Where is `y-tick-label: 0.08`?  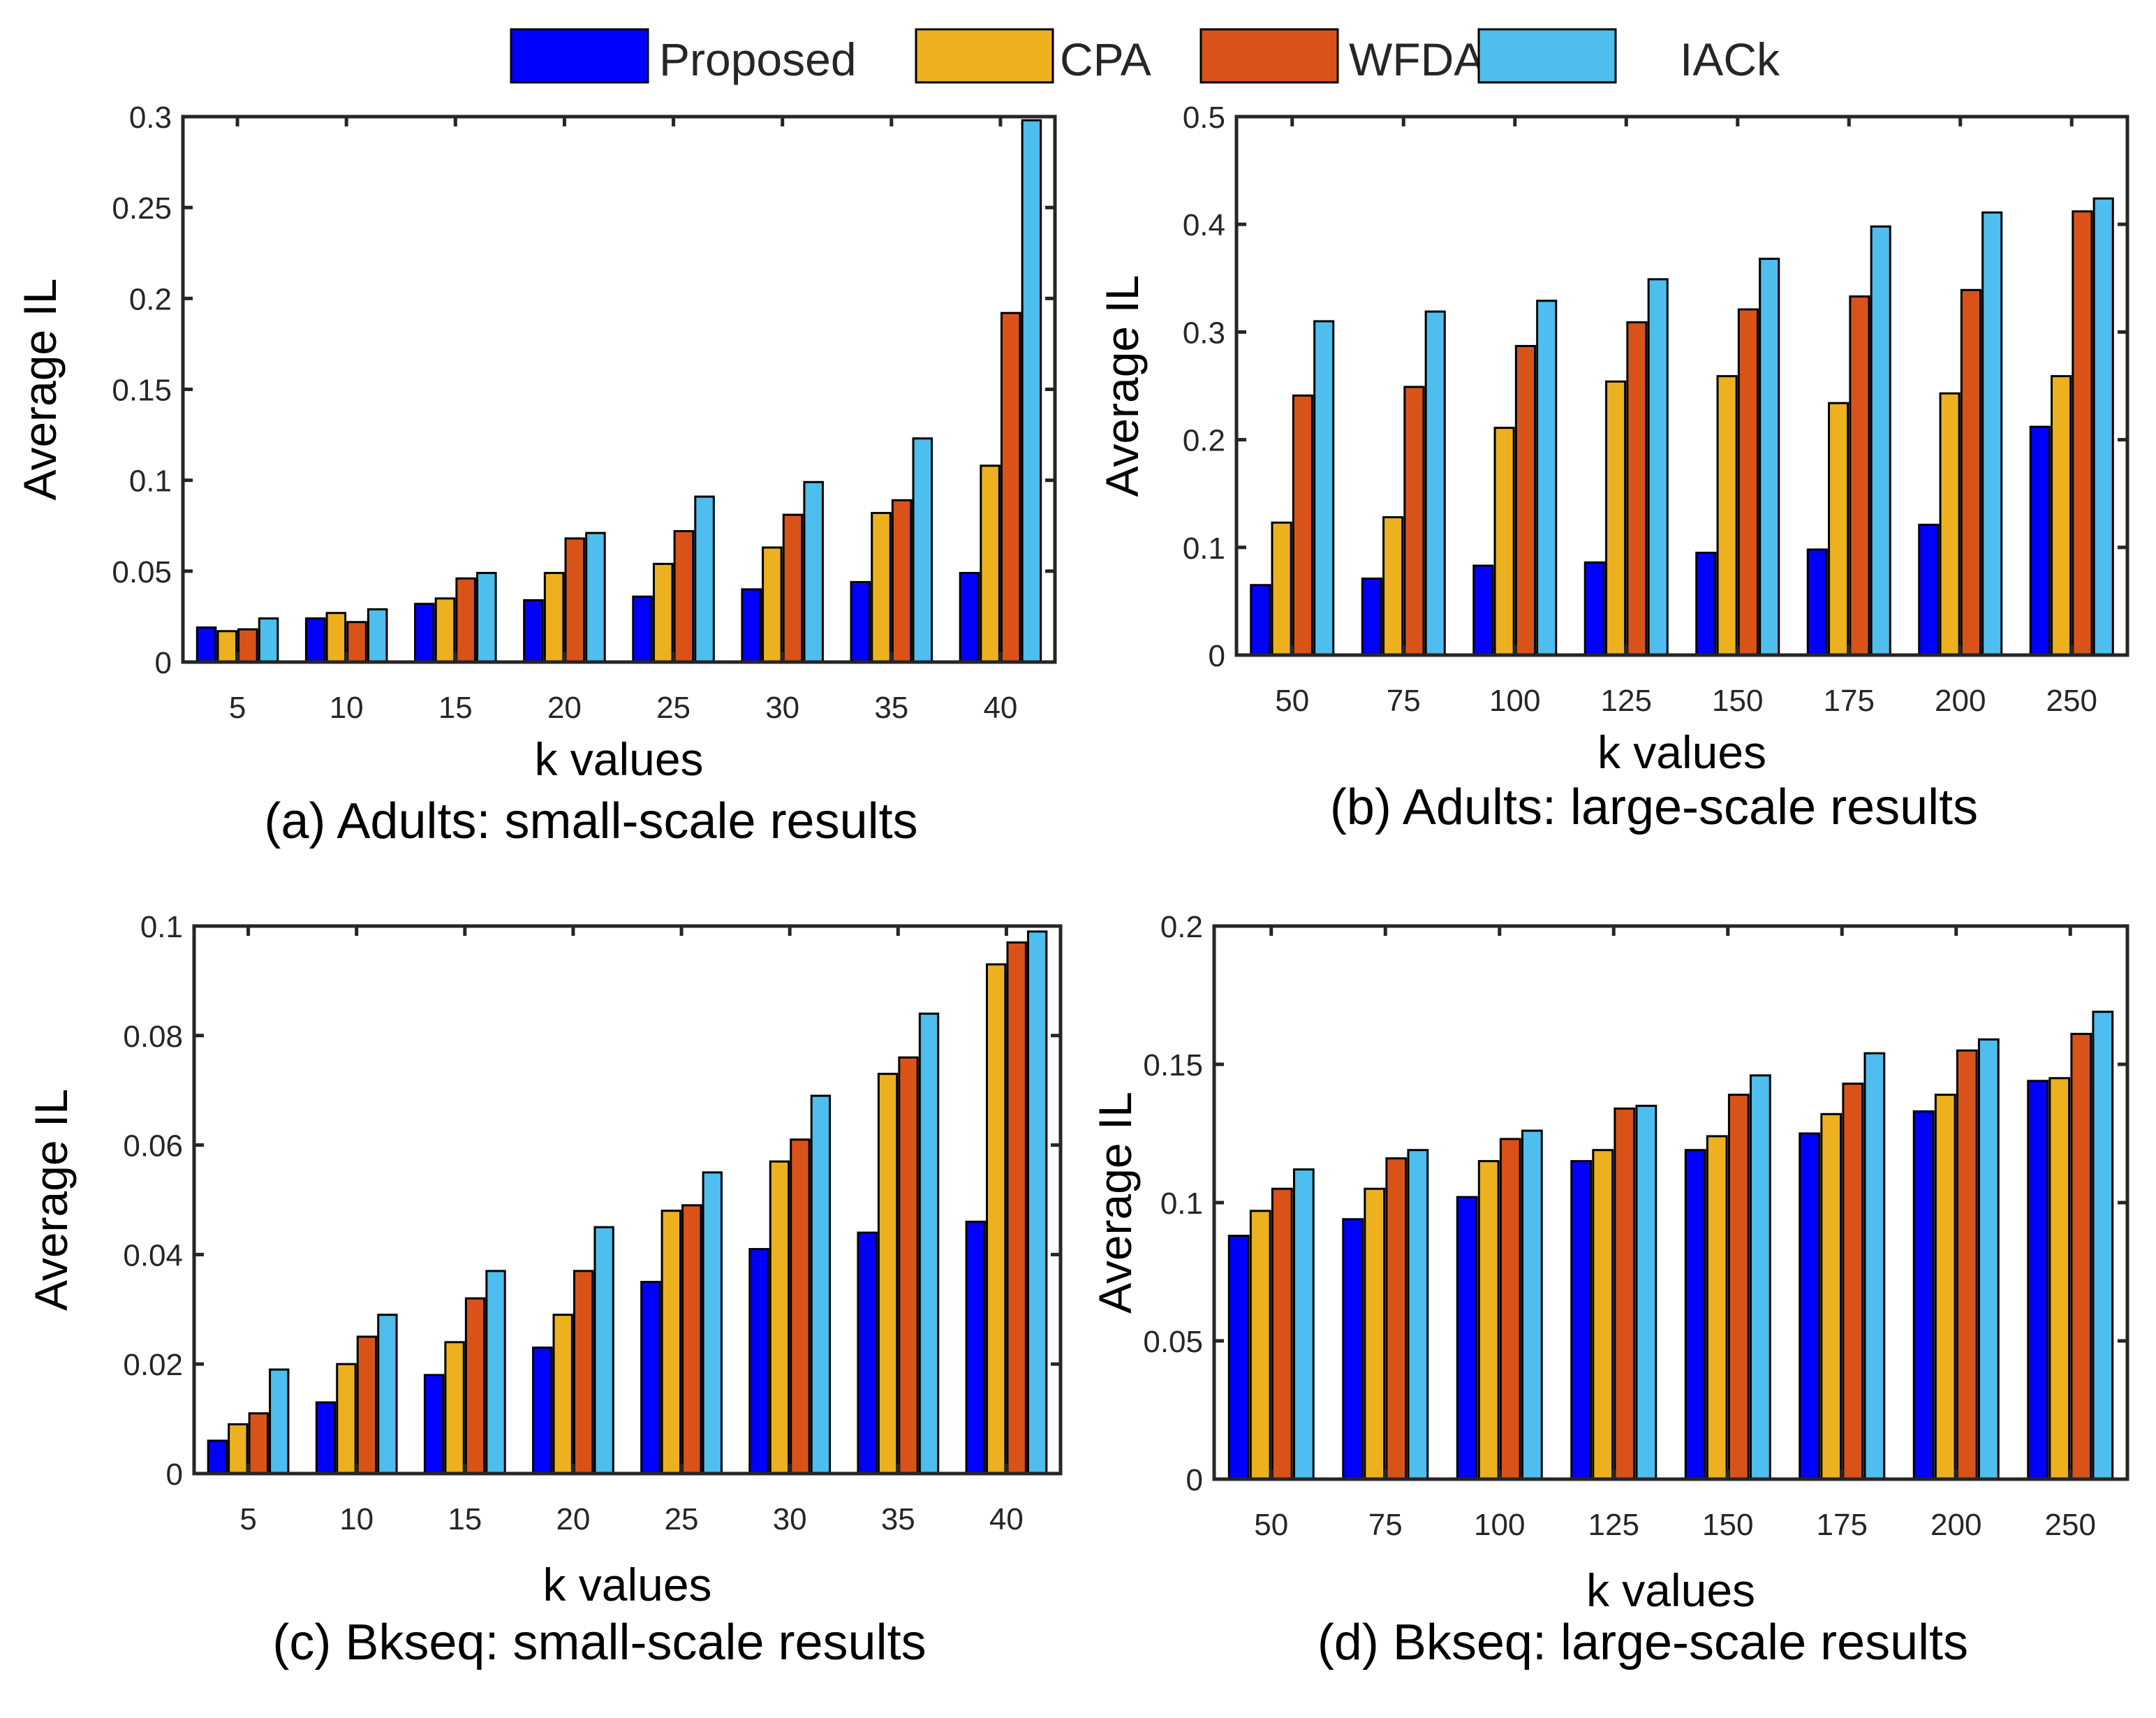 y-tick-label: 0.08 is located at coordinates (153, 1037).